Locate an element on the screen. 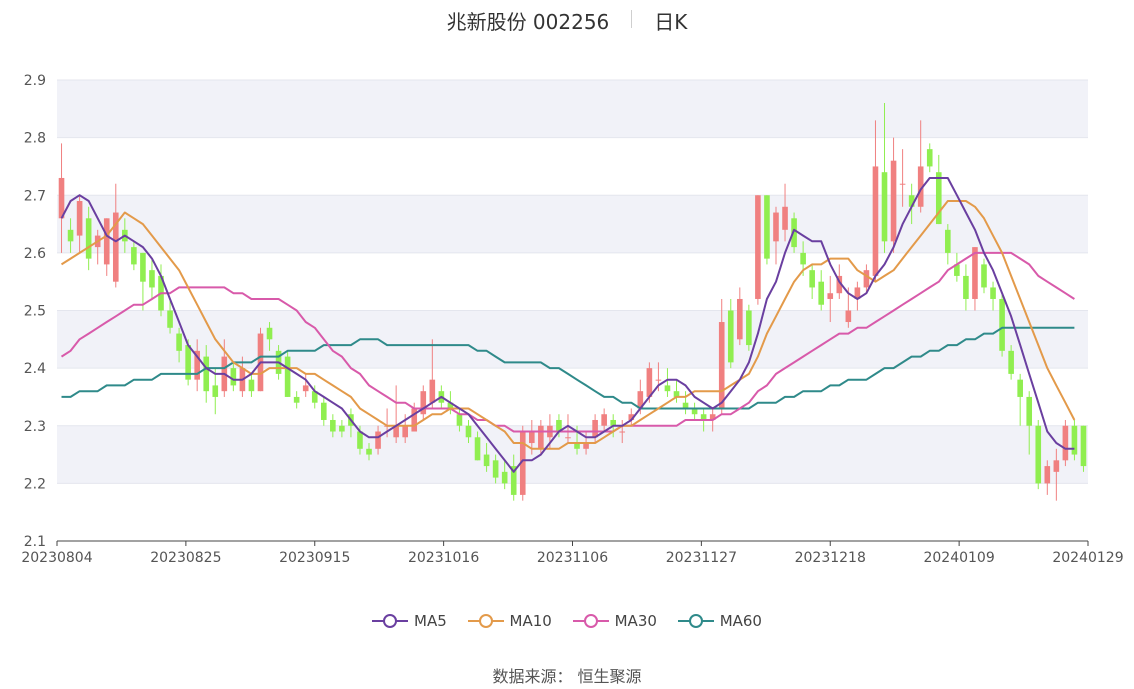  y-tick-label: 2.1 is located at coordinates (35, 542).